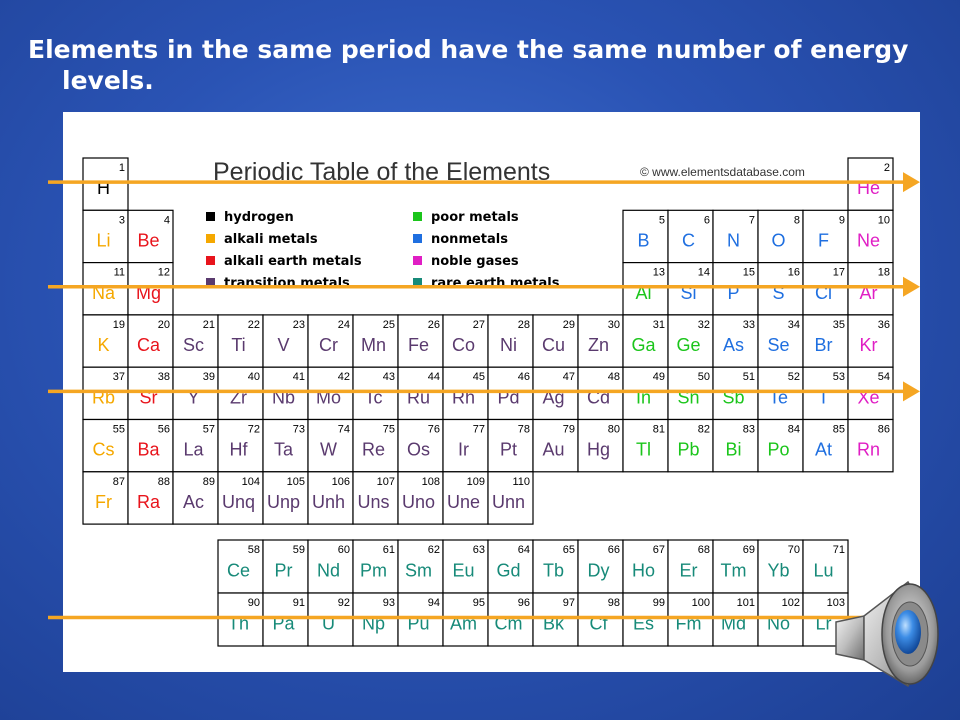 The image size is (960, 720). I want to click on element-symbol: Ra, so click(149, 502).